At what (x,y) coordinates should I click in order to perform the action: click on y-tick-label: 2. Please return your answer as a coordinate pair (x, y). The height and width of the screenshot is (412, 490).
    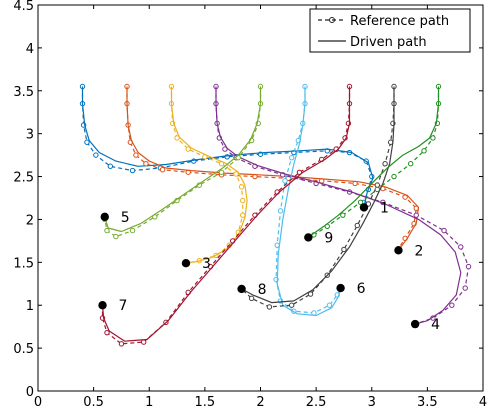
    Looking at the image, I should click on (30, 220).